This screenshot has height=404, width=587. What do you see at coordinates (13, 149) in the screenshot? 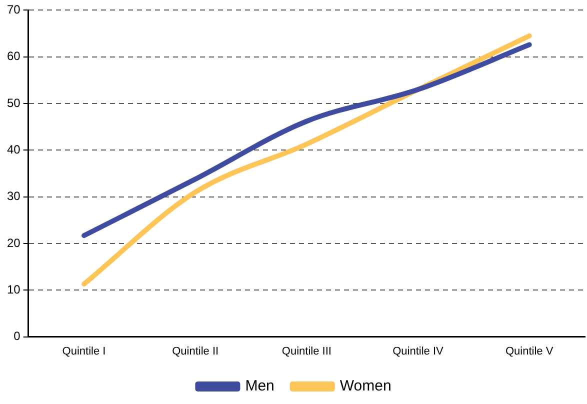
I see `y-tick-label: 40` at bounding box center [13, 149].